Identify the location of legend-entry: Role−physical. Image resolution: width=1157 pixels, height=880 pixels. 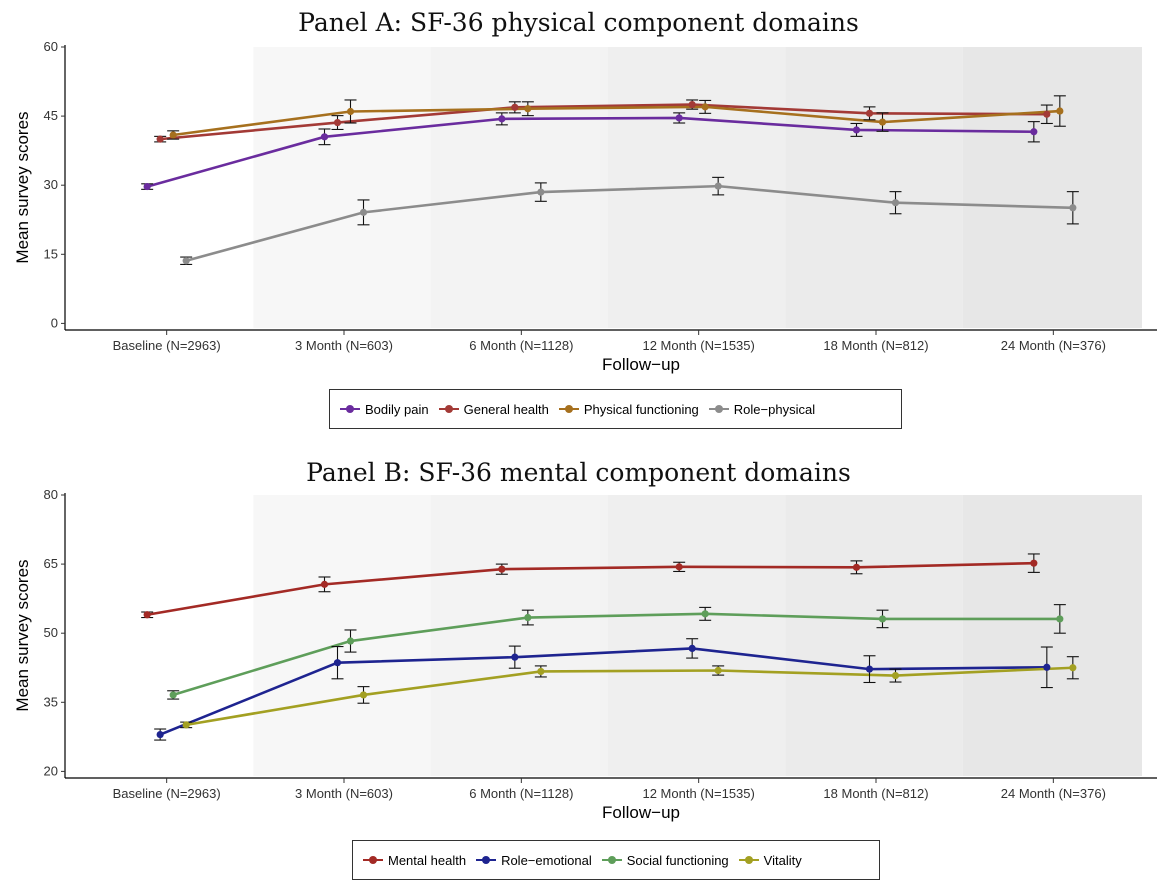
(762, 409).